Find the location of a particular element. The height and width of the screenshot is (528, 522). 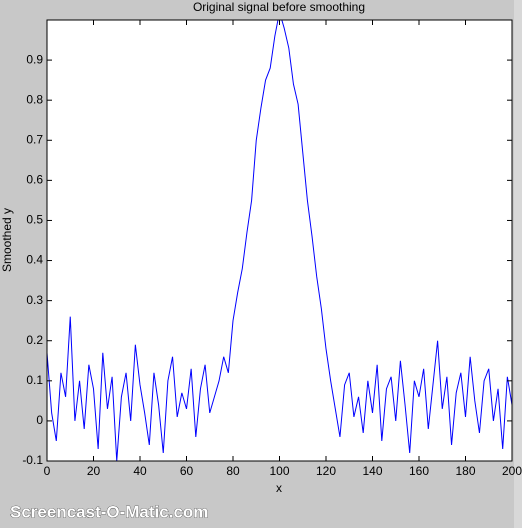

x-tick-label: 180 is located at coordinates (465, 471).